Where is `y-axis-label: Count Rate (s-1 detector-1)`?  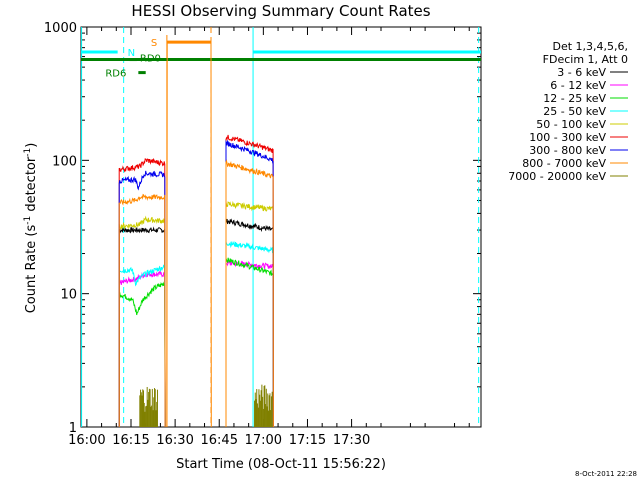
y-axis-label: Count Rate (s-1 detector-1) is located at coordinates (31, 228).